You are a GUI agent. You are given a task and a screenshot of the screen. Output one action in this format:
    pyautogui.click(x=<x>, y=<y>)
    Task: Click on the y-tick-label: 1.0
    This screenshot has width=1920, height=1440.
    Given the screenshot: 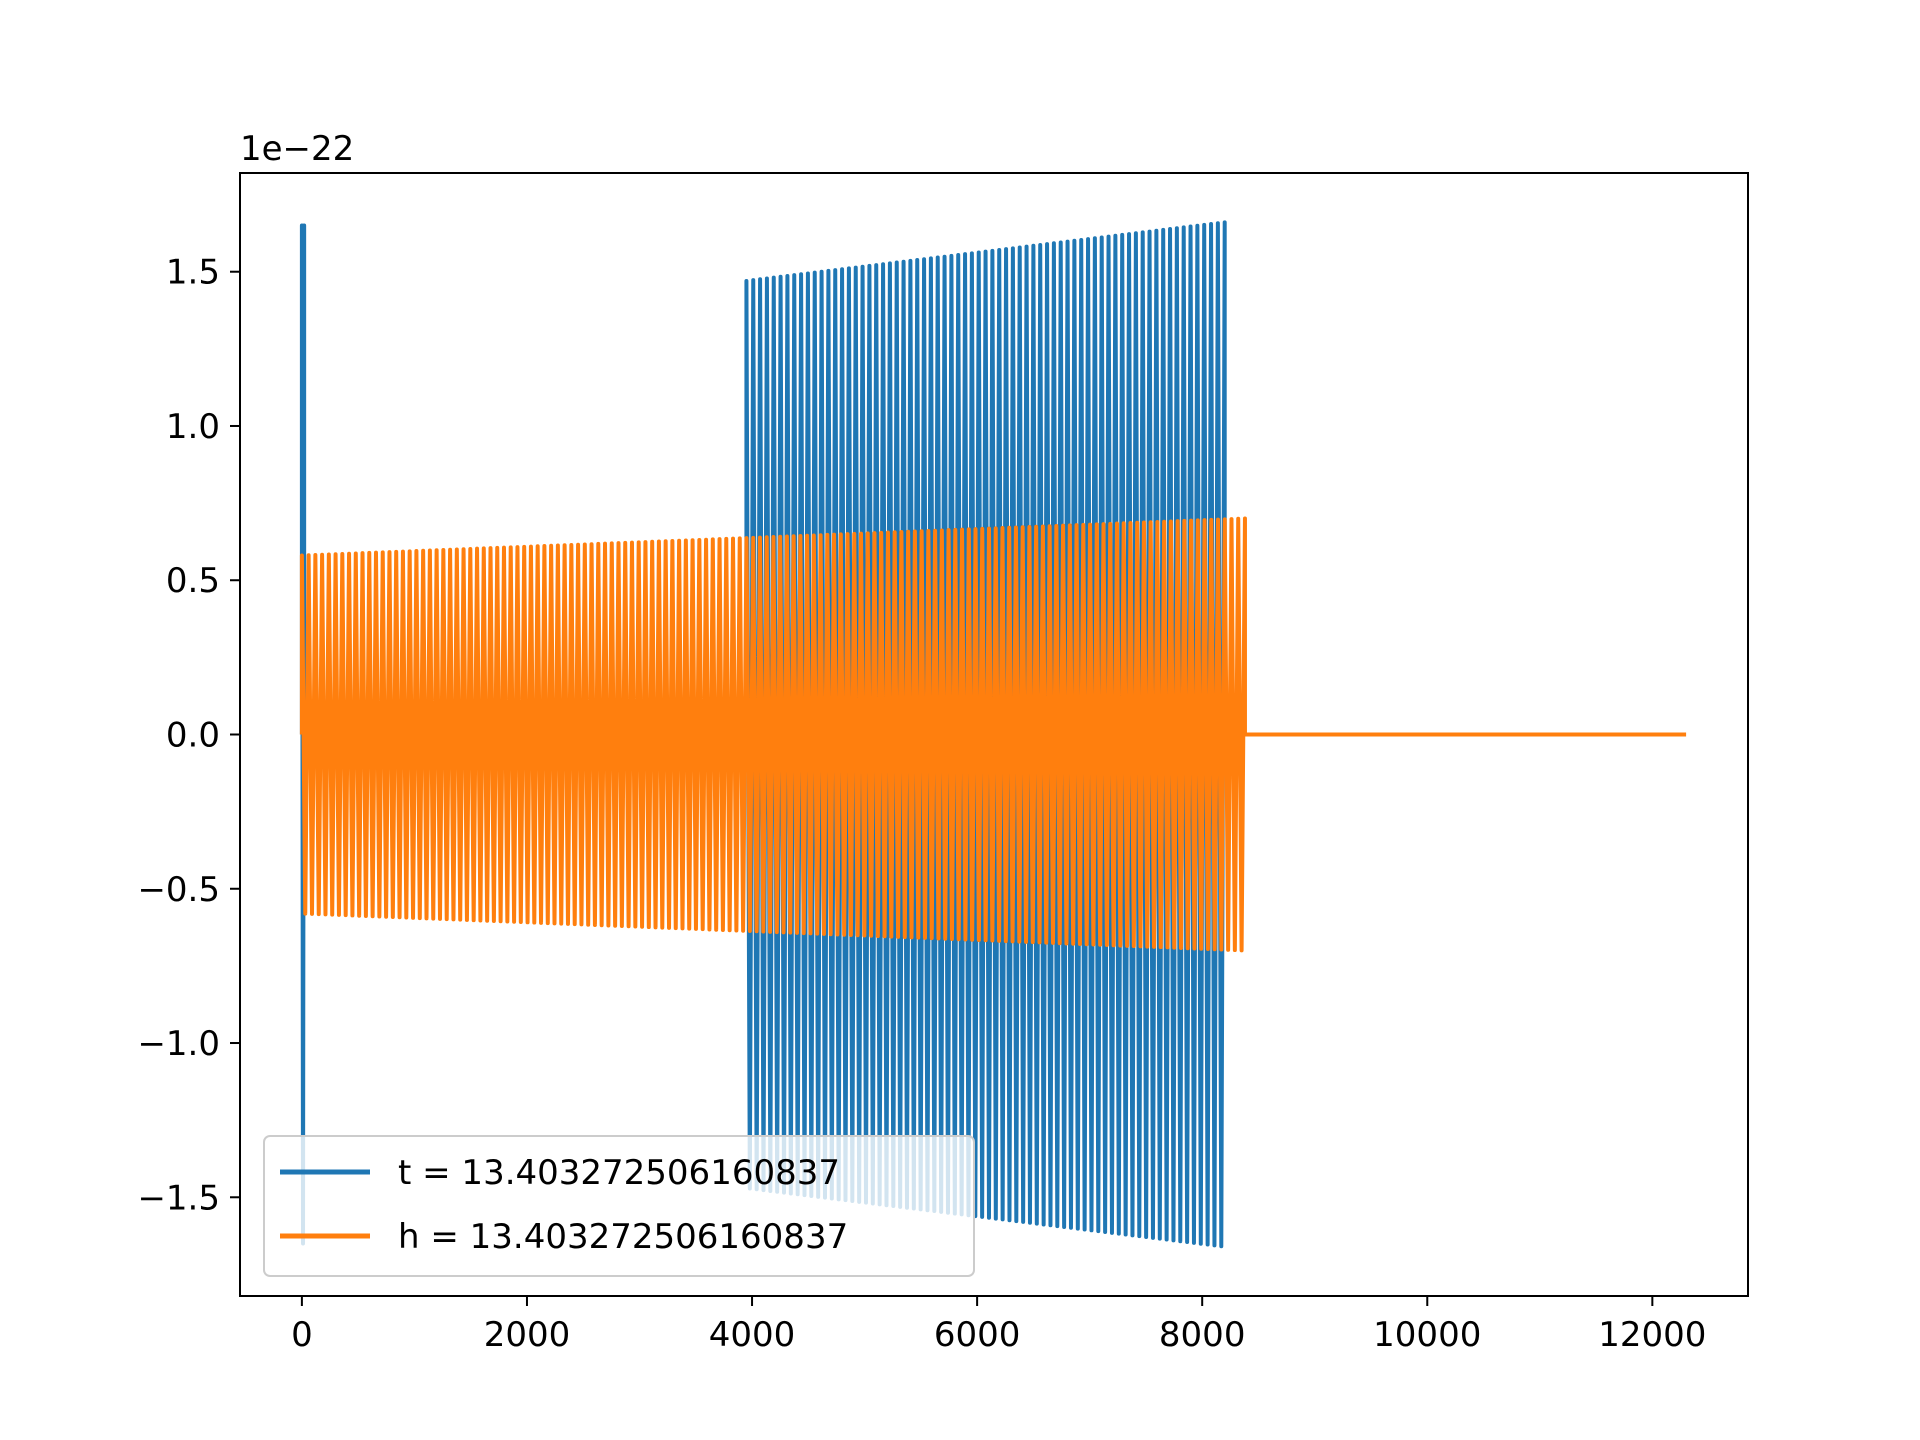 What is the action you would take?
    pyautogui.click(x=193, y=427)
    